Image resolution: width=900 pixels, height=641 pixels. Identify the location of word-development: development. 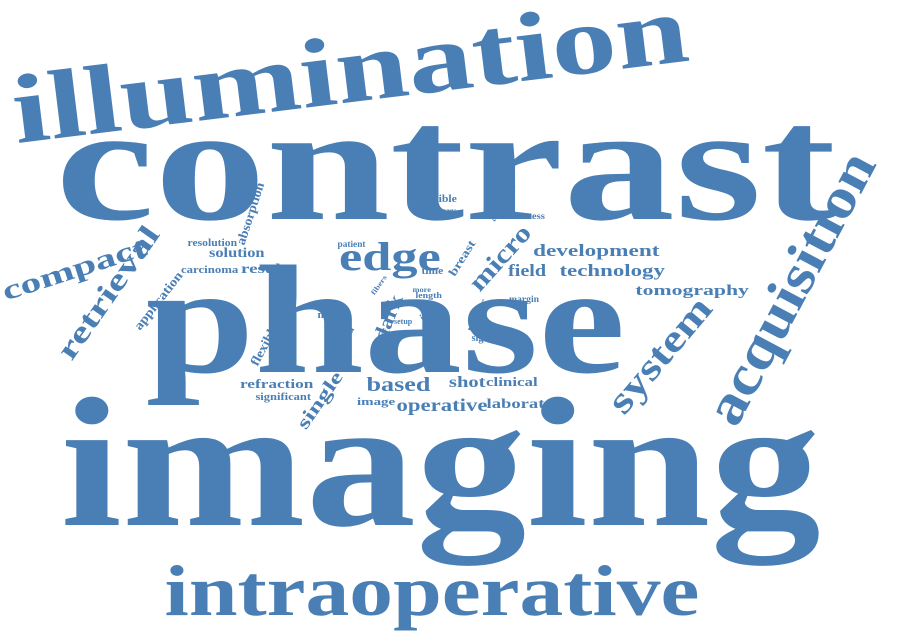
(595, 250).